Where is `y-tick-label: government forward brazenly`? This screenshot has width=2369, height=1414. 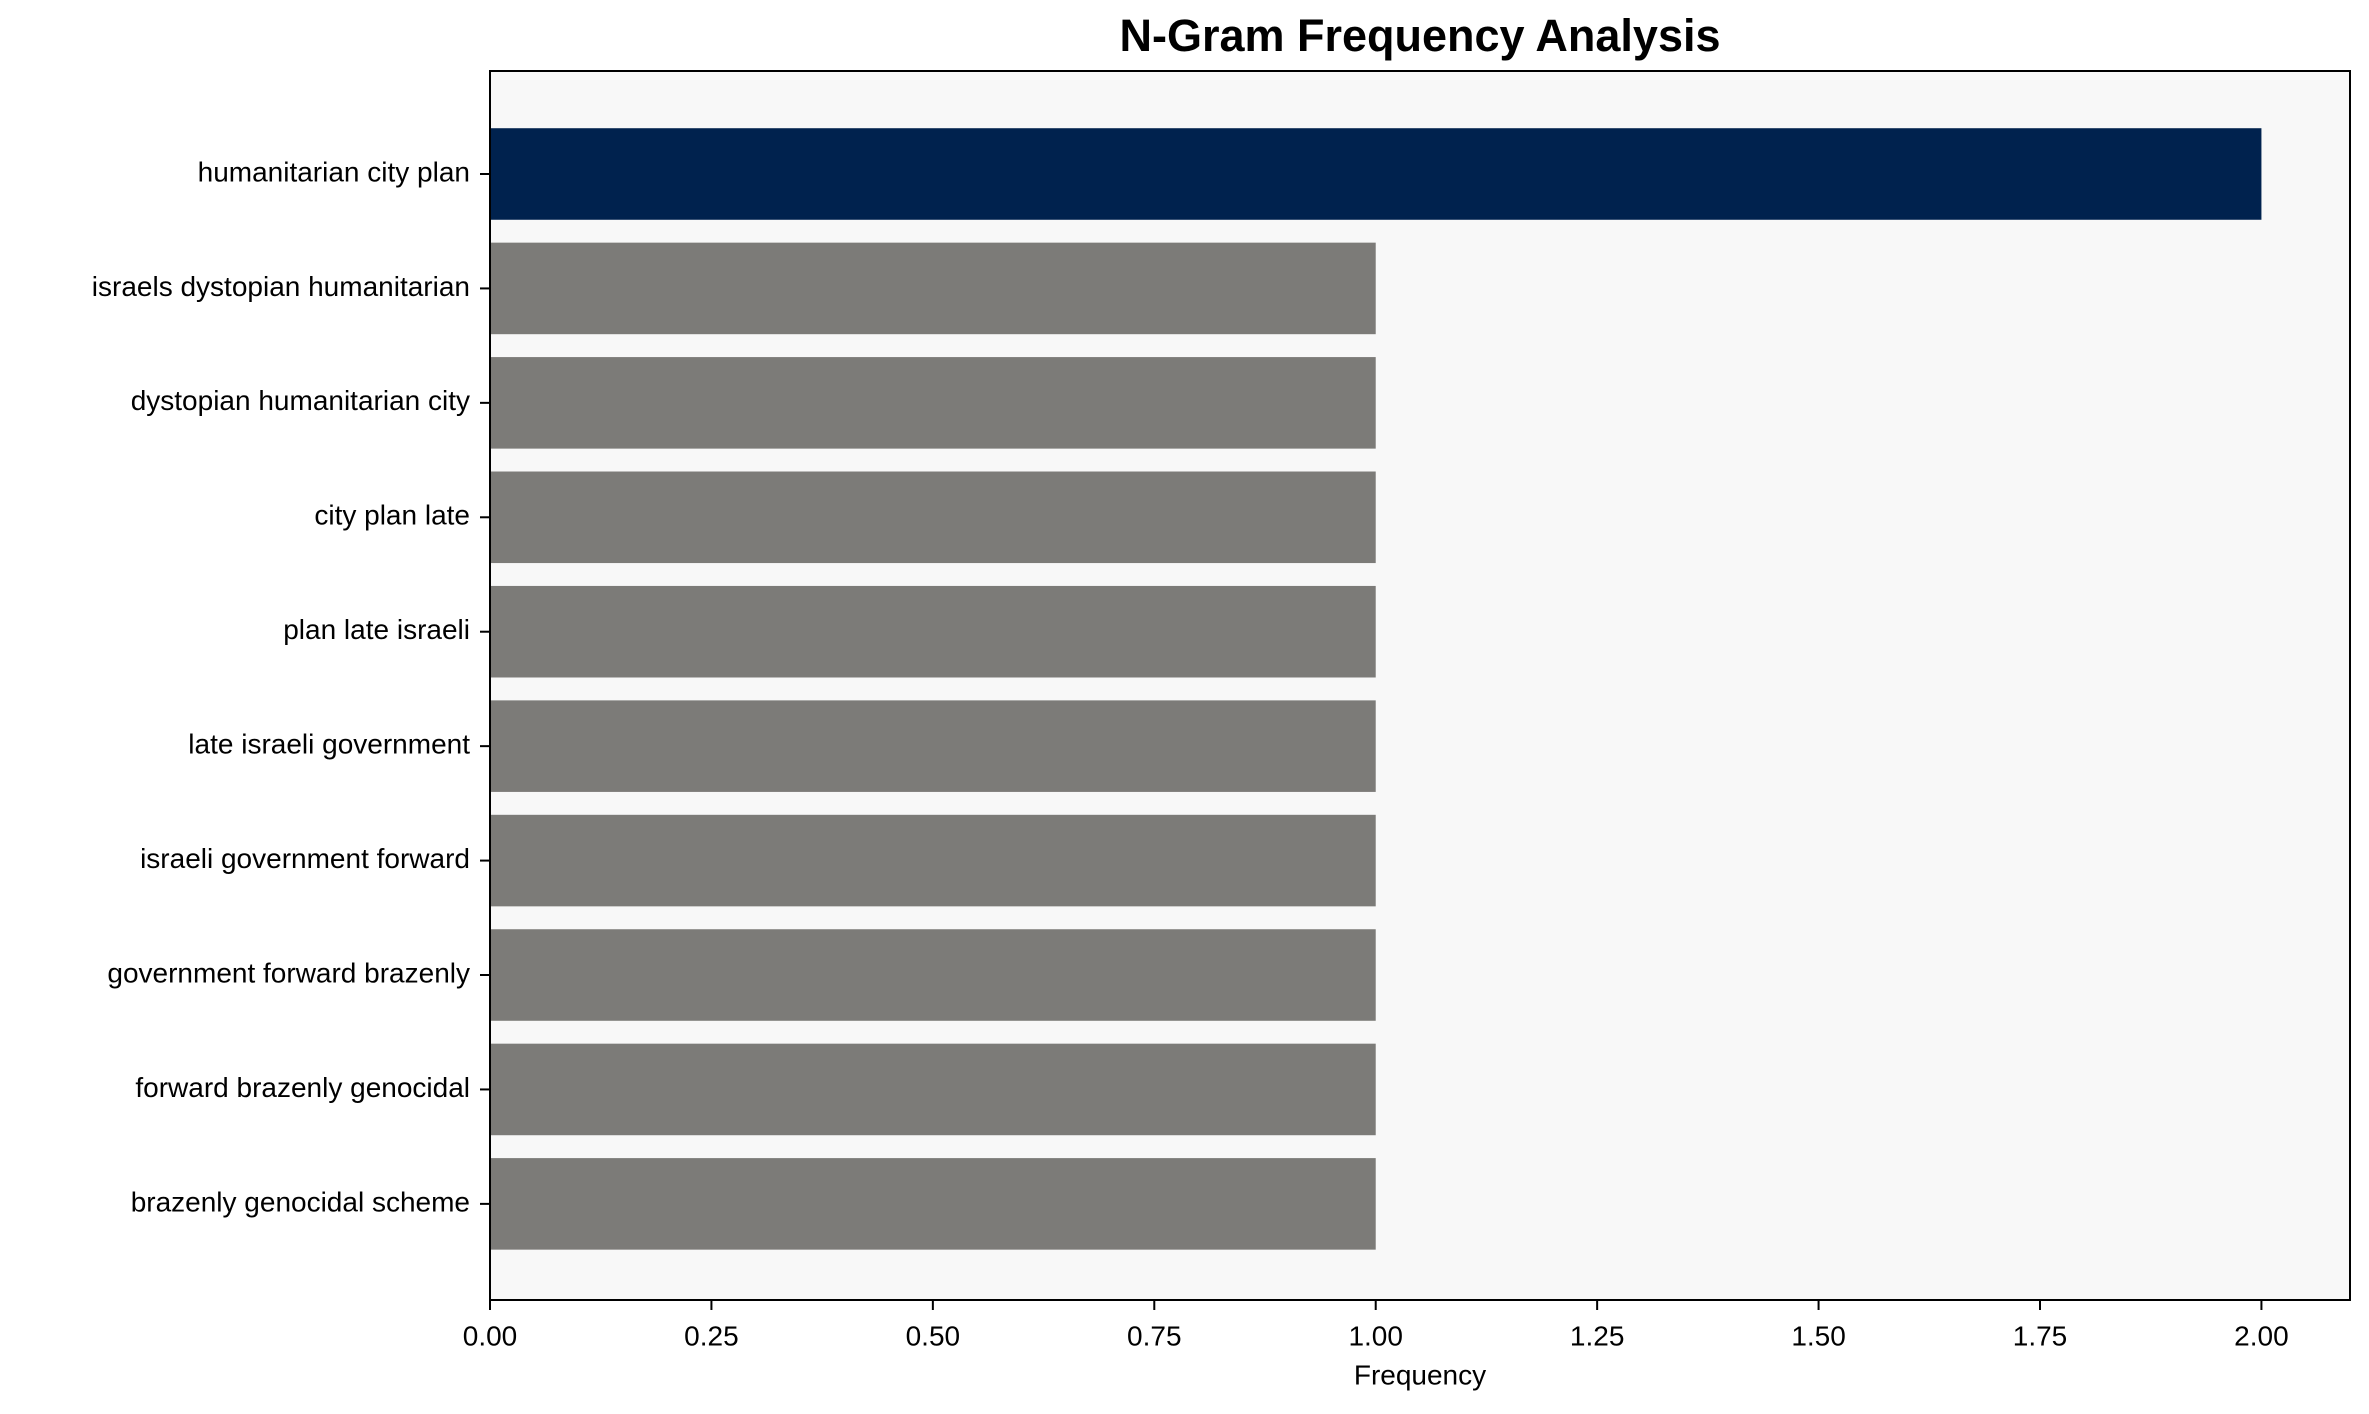
y-tick-label: government forward brazenly is located at coordinates (288, 972).